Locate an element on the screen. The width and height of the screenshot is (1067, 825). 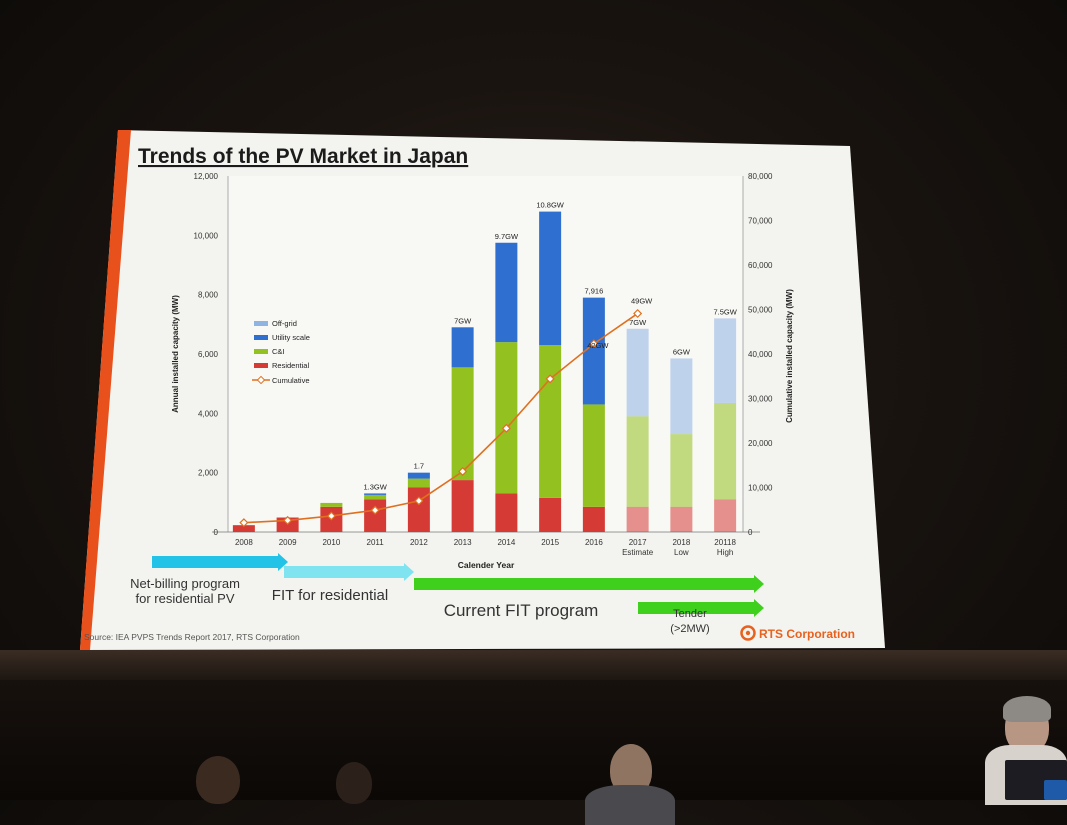
x-tick-label: 2013 is located at coordinates (463, 542).